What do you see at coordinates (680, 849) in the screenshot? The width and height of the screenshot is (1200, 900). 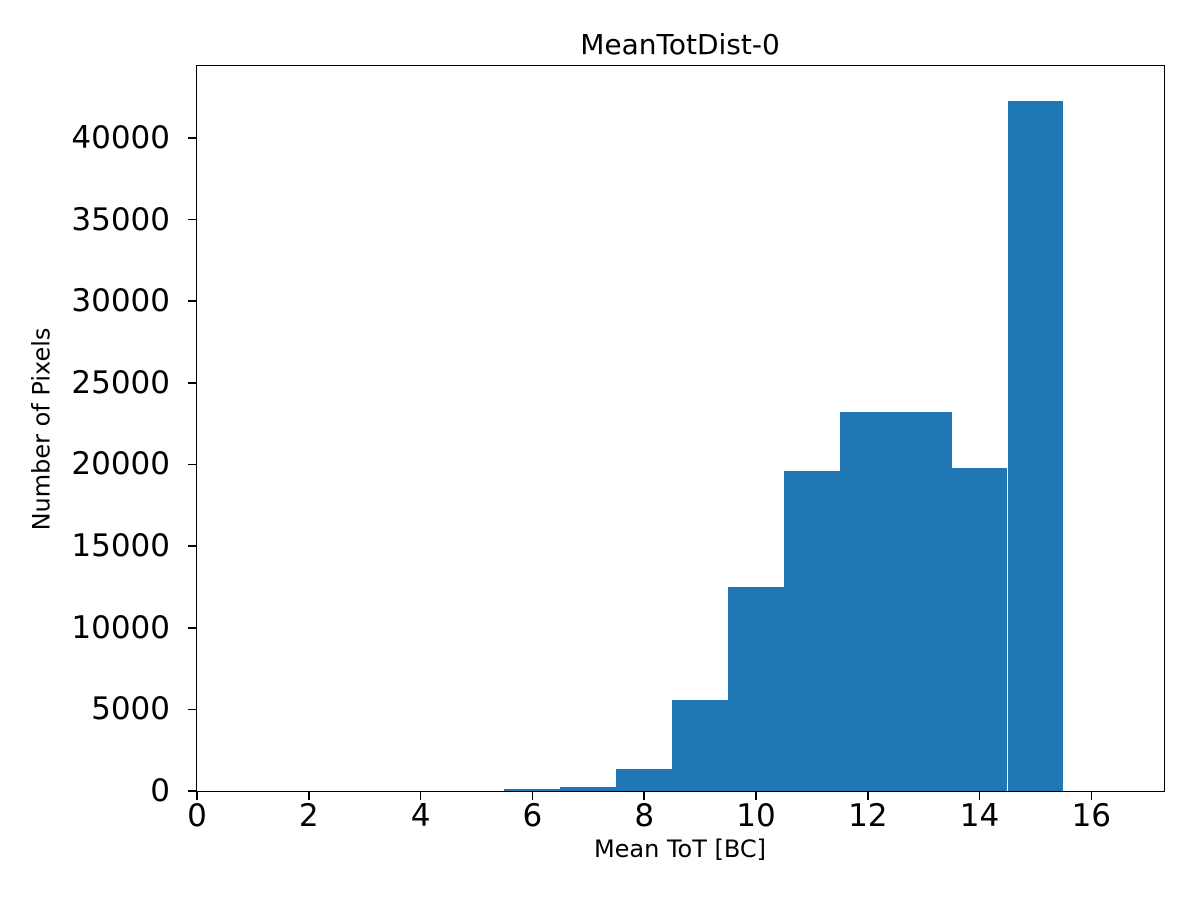 I see `x-axis-label: Mean ToT [BC]` at bounding box center [680, 849].